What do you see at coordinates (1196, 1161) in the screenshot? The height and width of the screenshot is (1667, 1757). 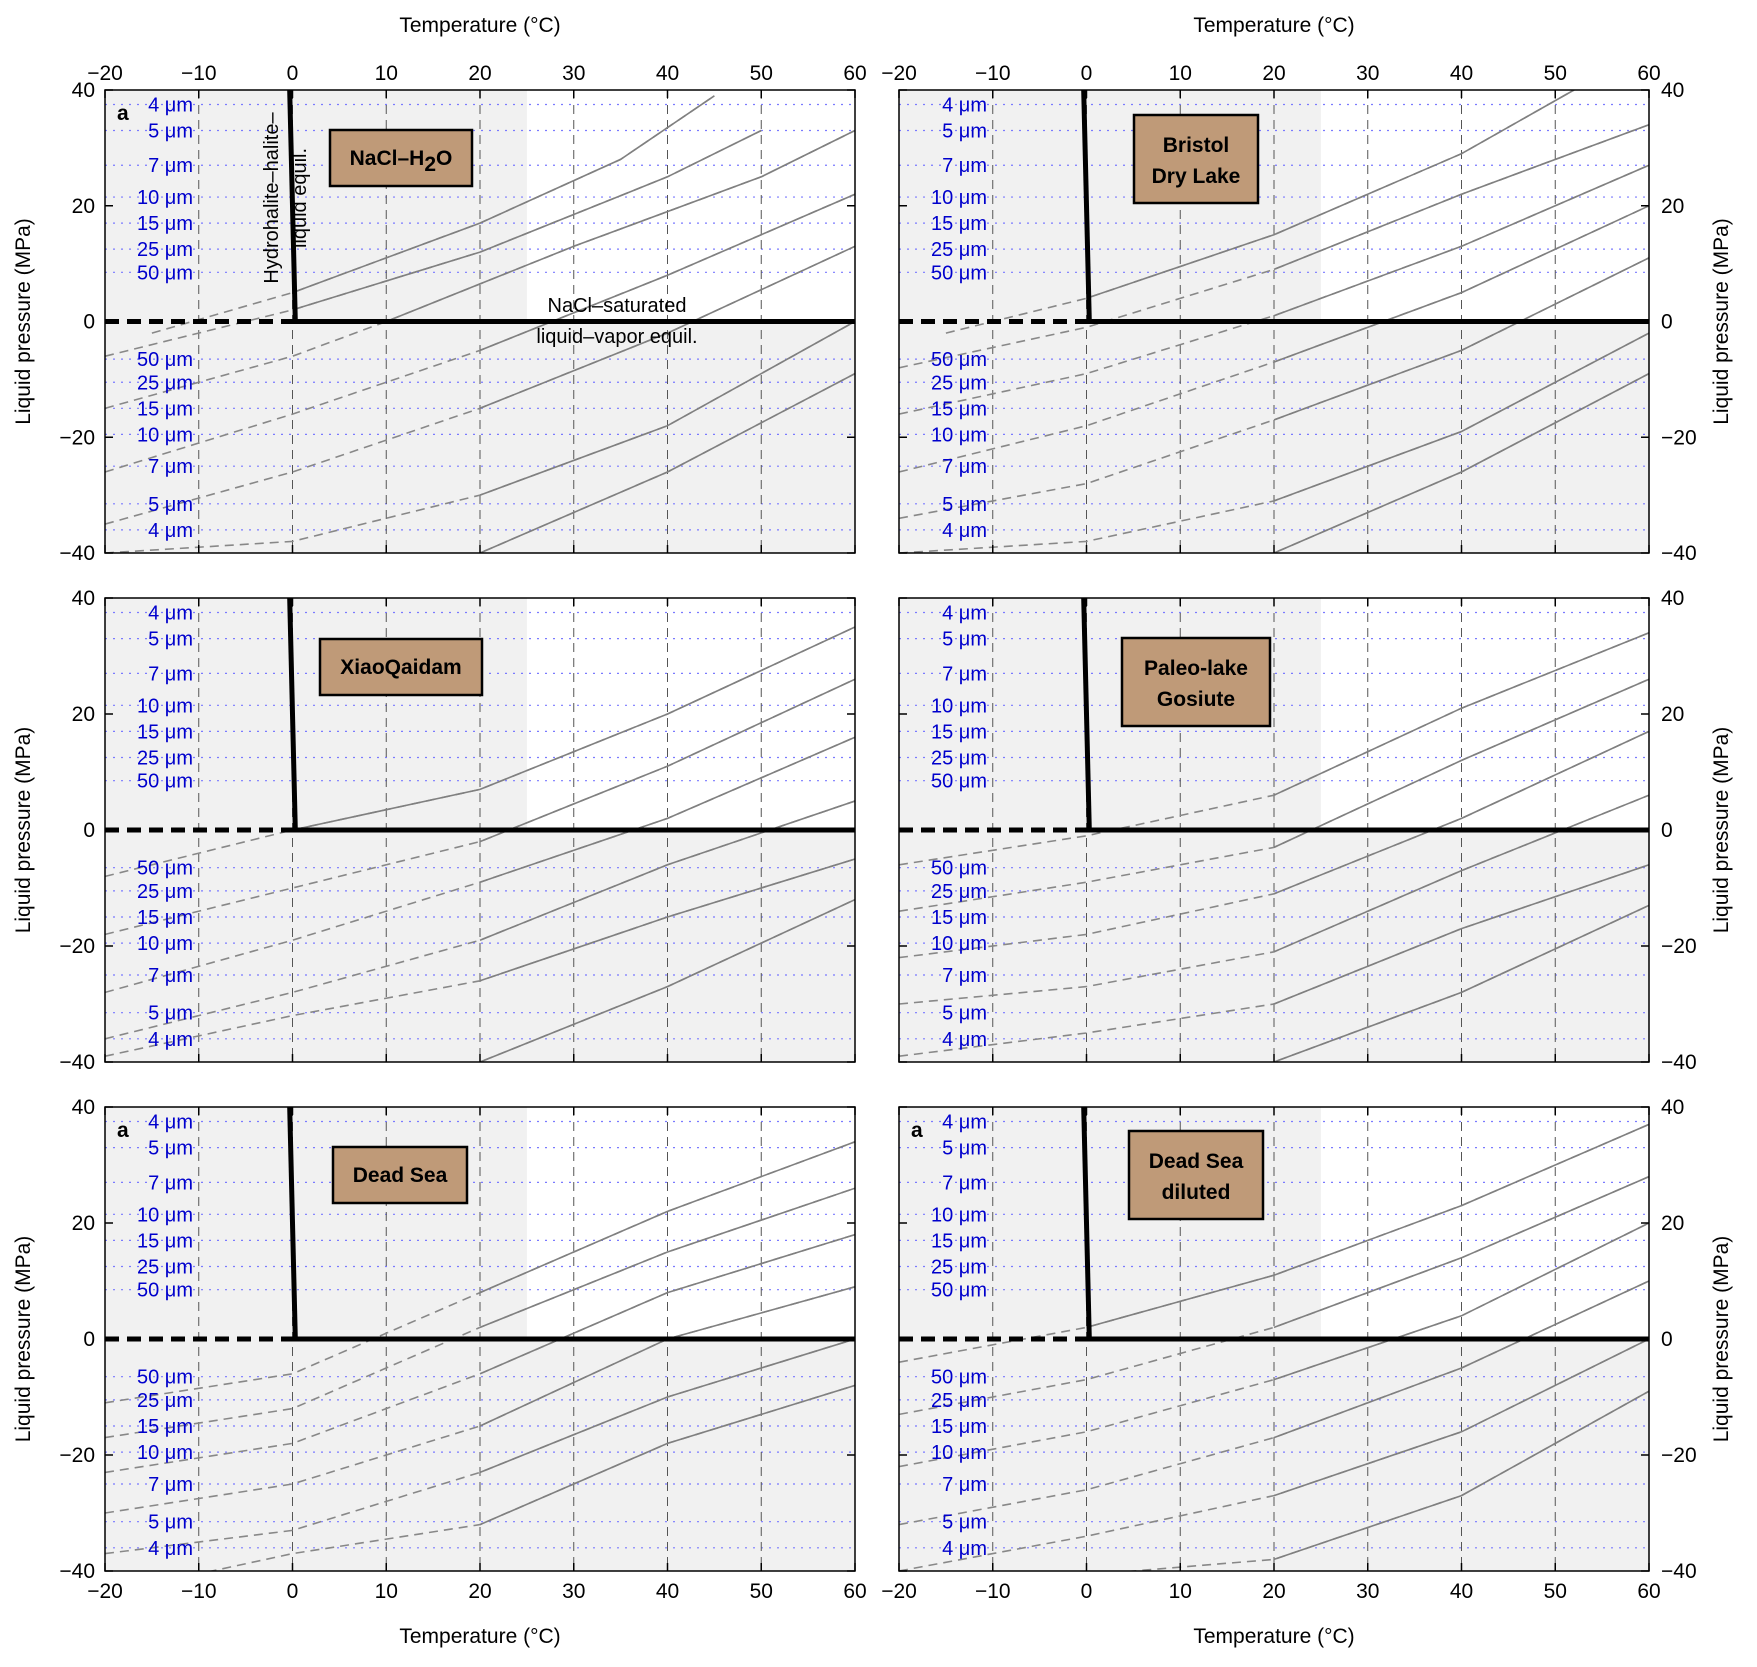 I see `title-box-line: Dead Sea` at bounding box center [1196, 1161].